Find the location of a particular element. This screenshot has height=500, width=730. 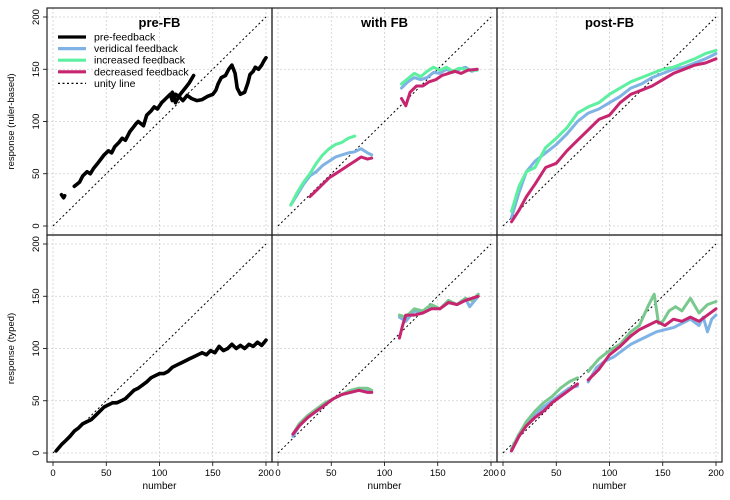

panel-title: pre-FB is located at coordinates (160, 22).